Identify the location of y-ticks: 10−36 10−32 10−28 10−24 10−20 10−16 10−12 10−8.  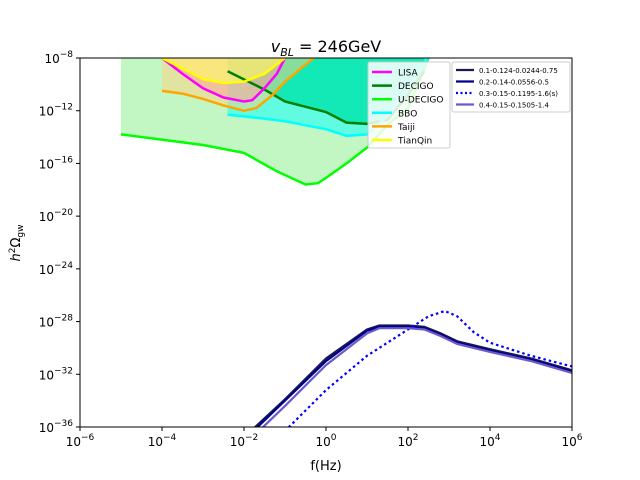
(59, 242).